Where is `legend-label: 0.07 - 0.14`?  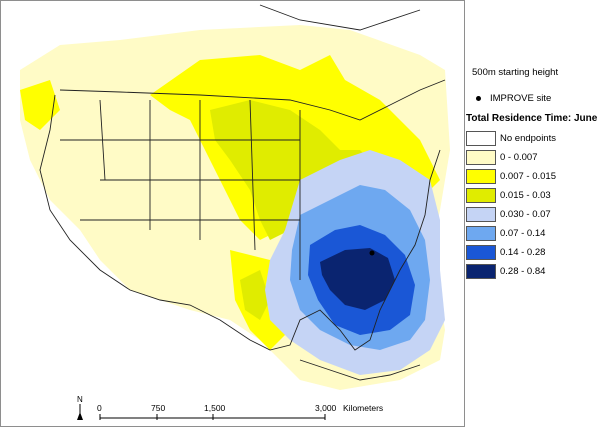 legend-label: 0.07 - 0.14 is located at coordinates (523, 233).